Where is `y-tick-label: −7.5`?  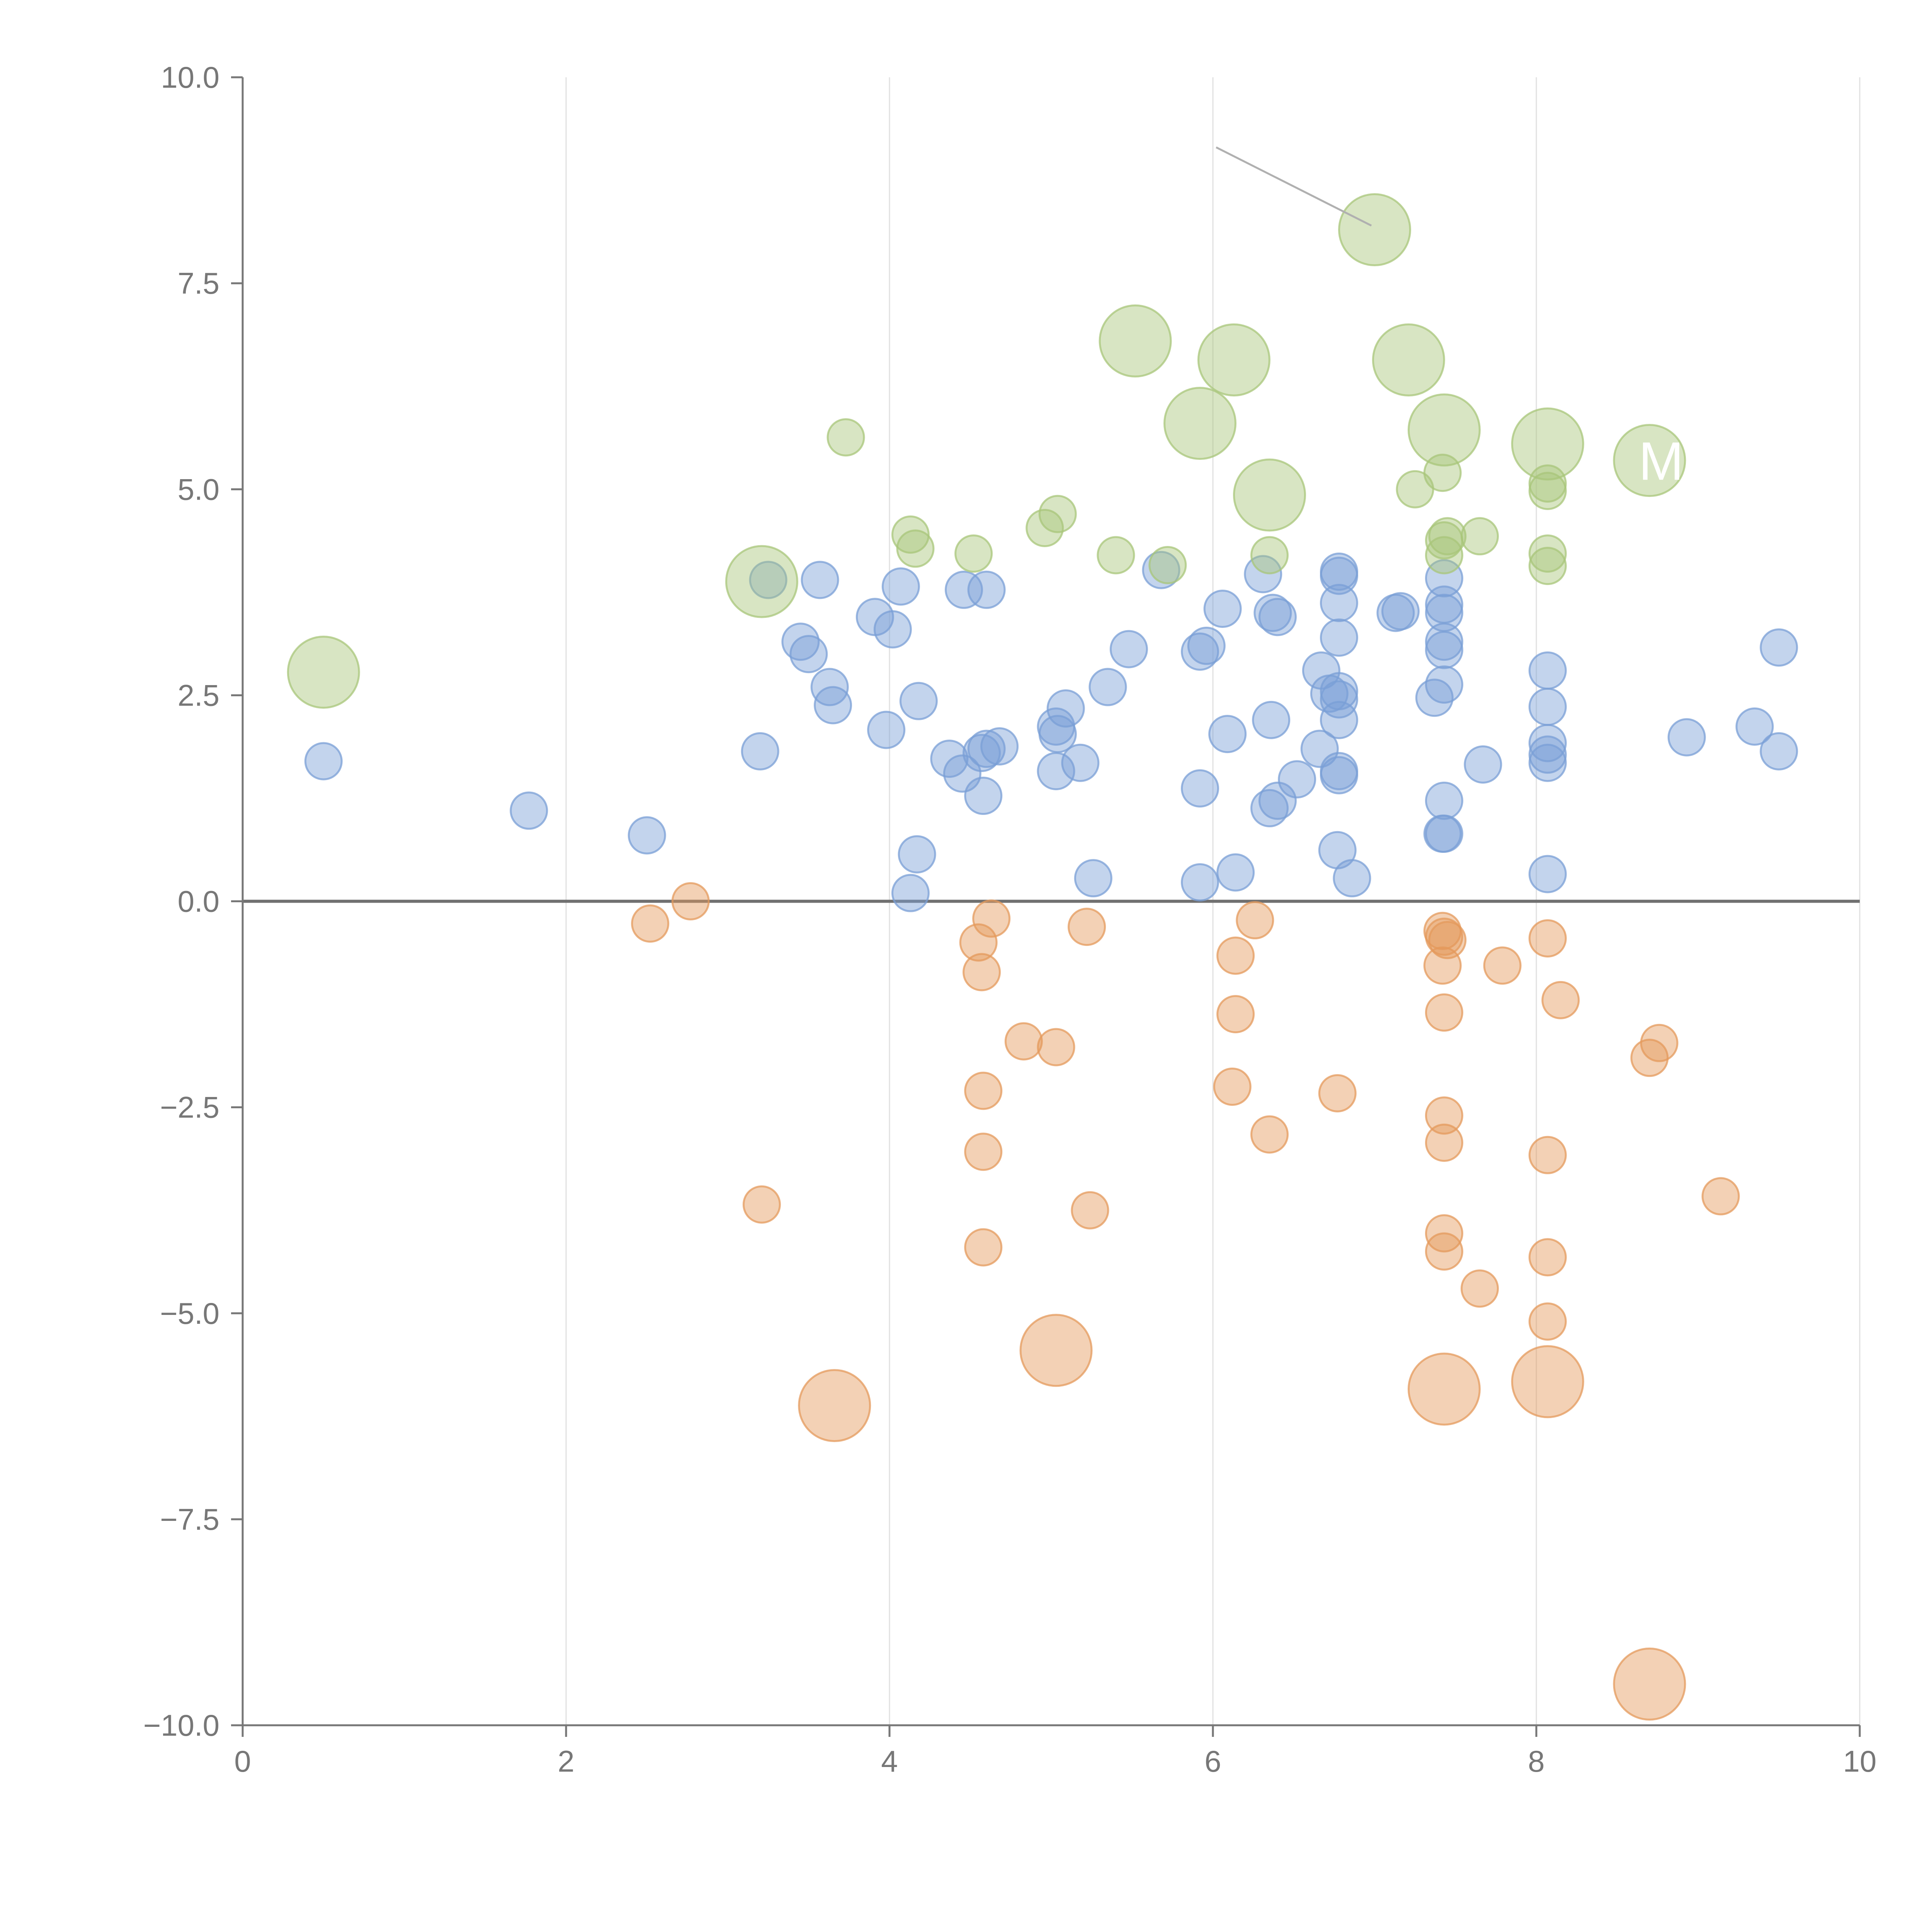 y-tick-label: −7.5 is located at coordinates (190, 1519).